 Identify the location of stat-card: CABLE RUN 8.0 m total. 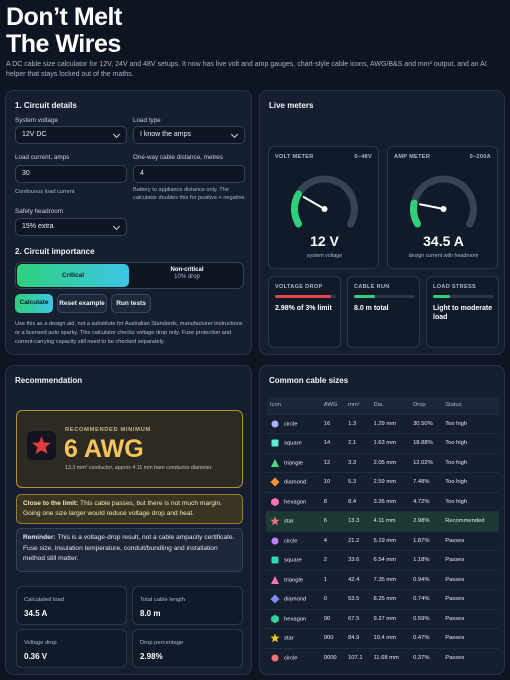
(383, 312).